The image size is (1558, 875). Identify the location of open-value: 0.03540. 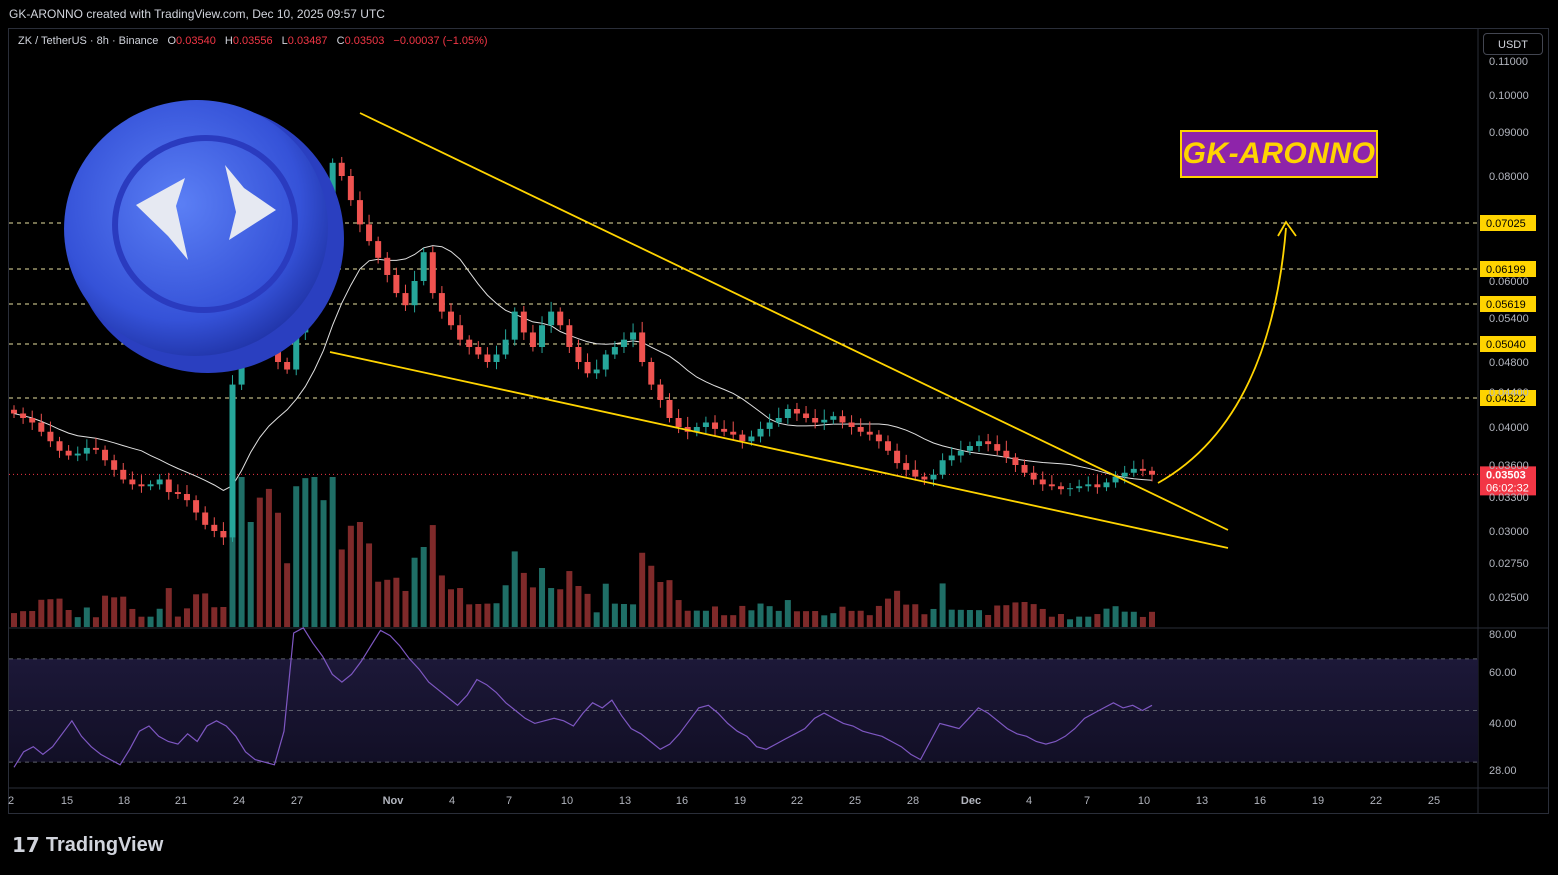
(196, 41).